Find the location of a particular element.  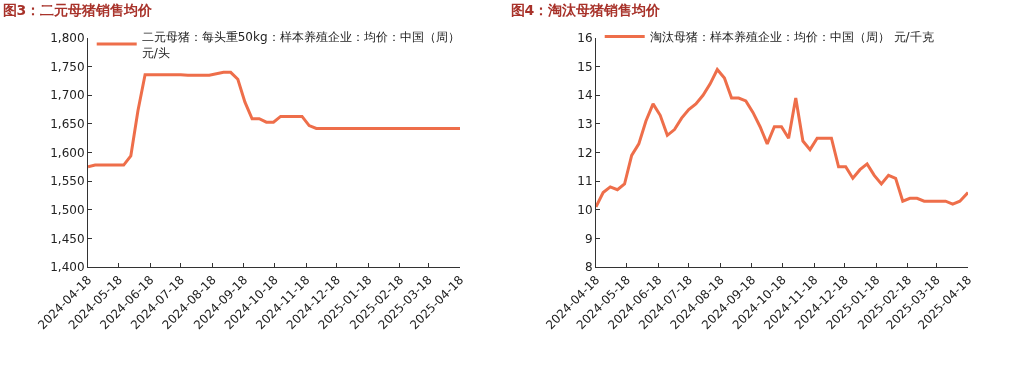

y-tick-label: 1,750 is located at coordinates (67, 66).